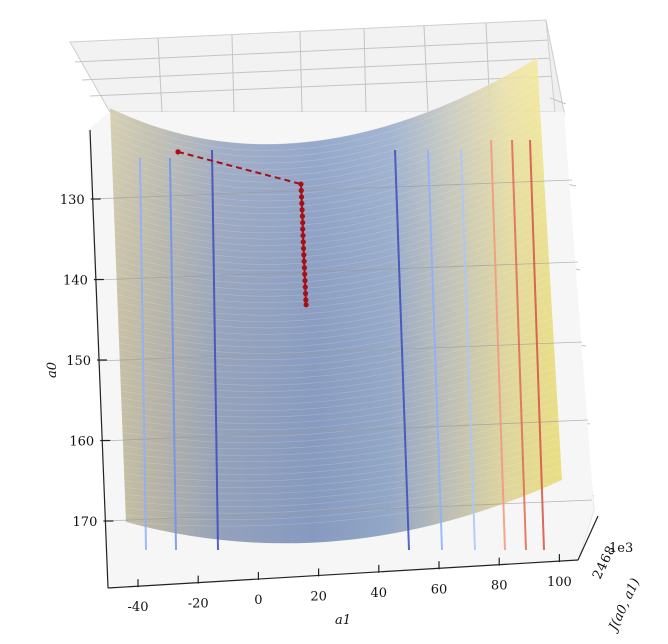 The height and width of the screenshot is (644, 668). Describe the element at coordinates (379, 593) in the screenshot. I see `x-tick-label: 40` at that location.